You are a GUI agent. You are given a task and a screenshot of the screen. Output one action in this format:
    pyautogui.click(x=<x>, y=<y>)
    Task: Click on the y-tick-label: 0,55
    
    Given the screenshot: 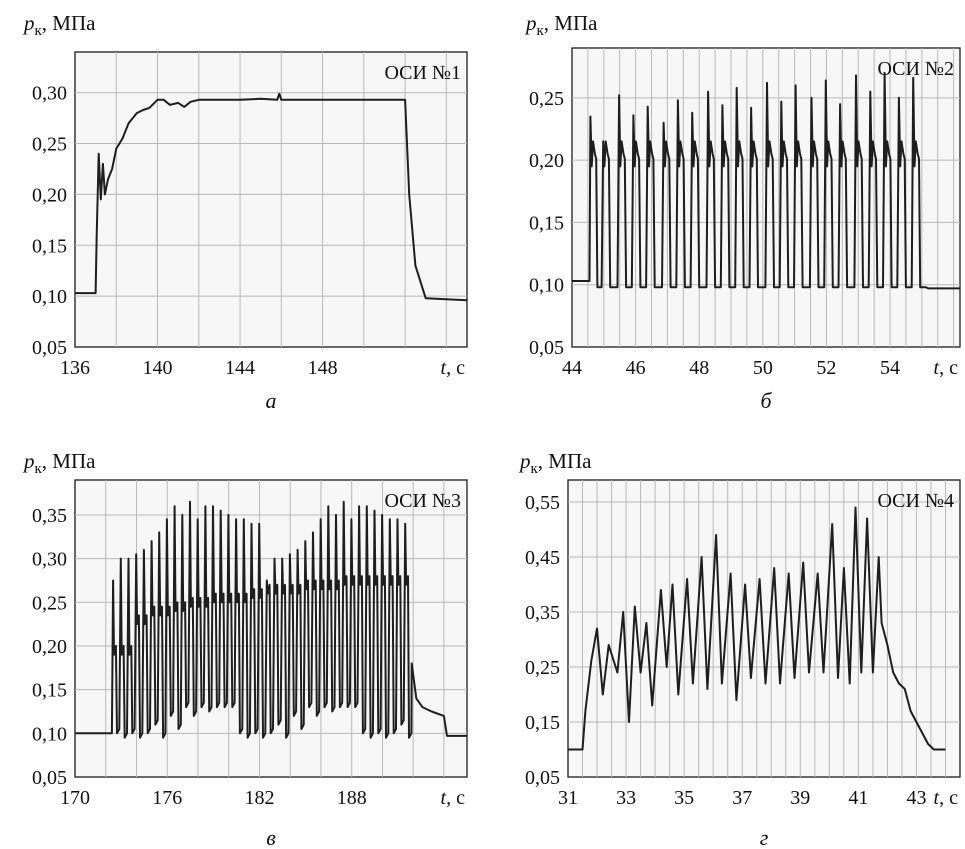 What is the action you would take?
    pyautogui.click(x=542, y=503)
    